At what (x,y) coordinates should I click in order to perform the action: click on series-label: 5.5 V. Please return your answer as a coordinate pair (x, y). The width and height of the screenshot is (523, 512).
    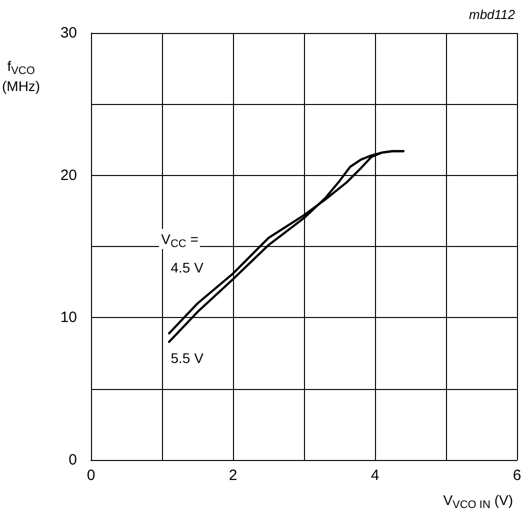
    Looking at the image, I should click on (187, 358).